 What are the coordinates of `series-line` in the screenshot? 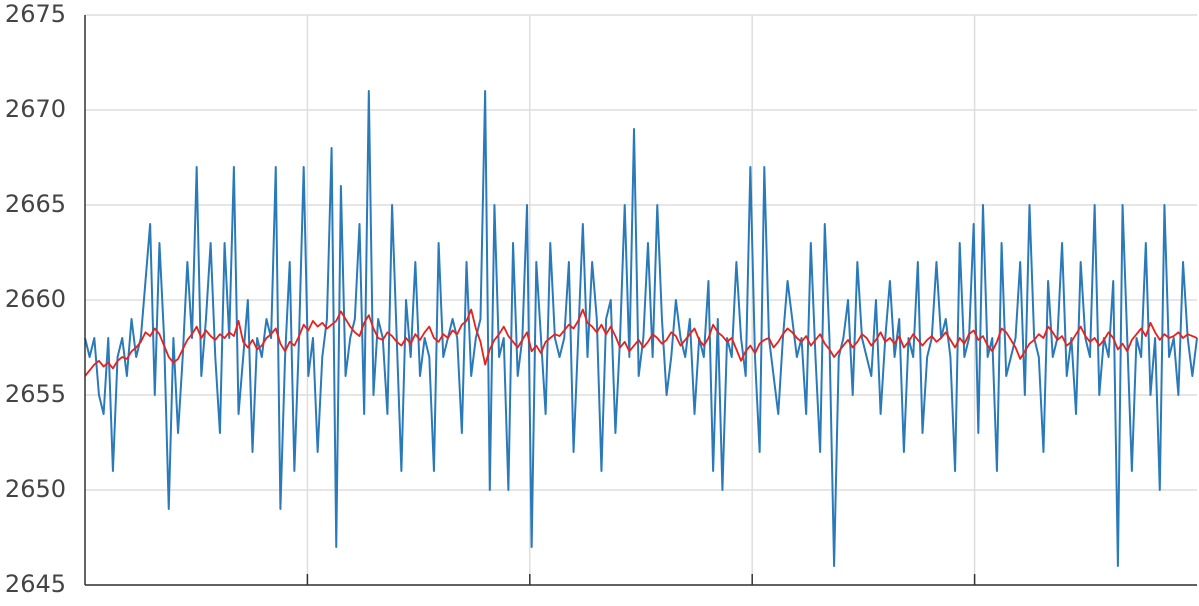 It's located at (641, 342).